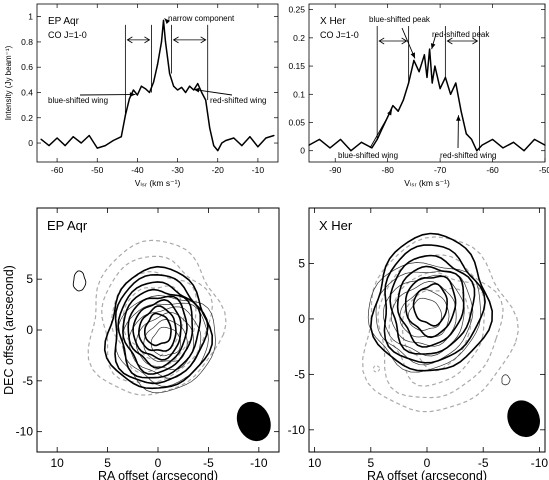  I want to click on x-axis-label: RA offset (arcsecond), so click(427, 474).